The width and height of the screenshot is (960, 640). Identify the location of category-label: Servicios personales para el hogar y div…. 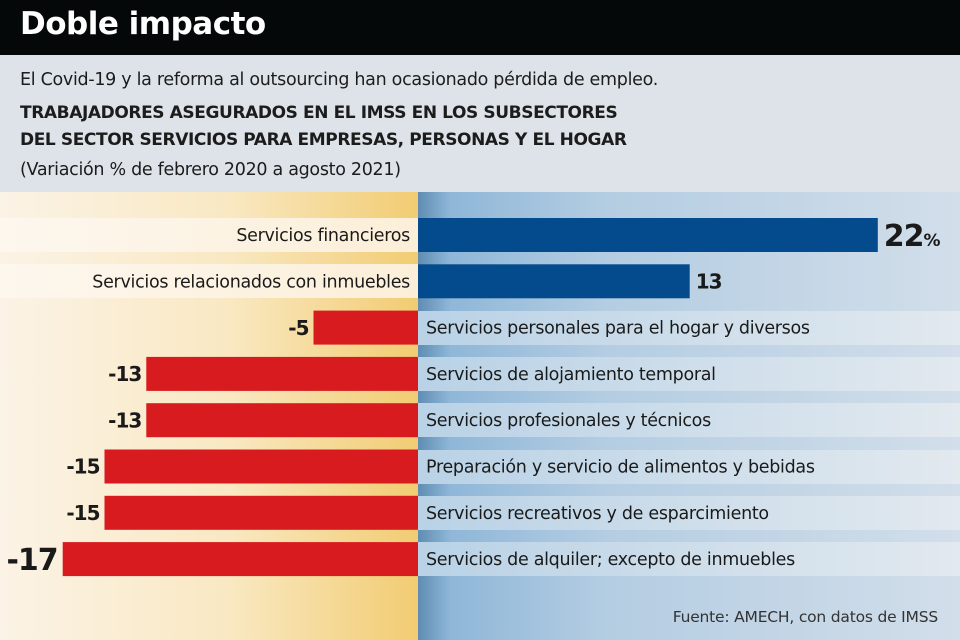
(618, 329).